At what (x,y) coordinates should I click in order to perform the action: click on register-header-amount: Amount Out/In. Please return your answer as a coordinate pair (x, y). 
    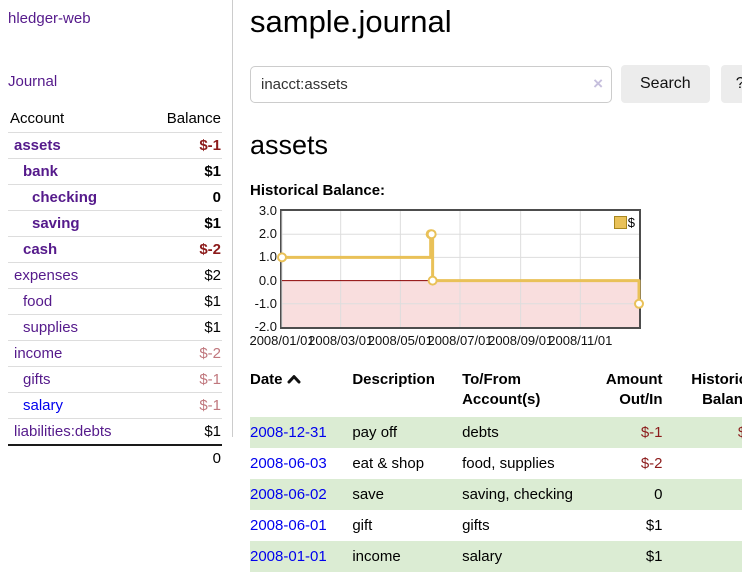
    Looking at the image, I should click on (634, 390).